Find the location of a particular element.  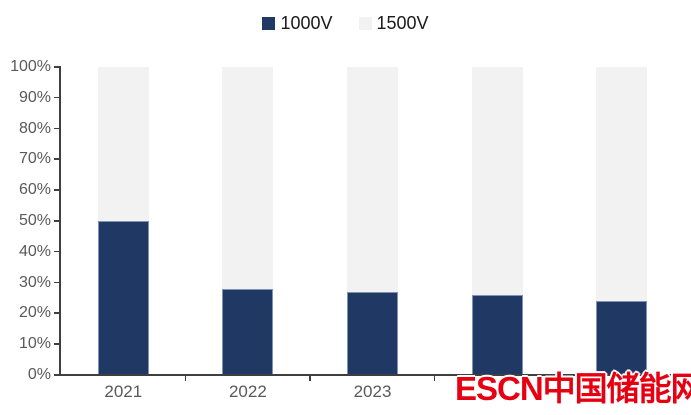

legend-label: 1000V is located at coordinates (306, 23).